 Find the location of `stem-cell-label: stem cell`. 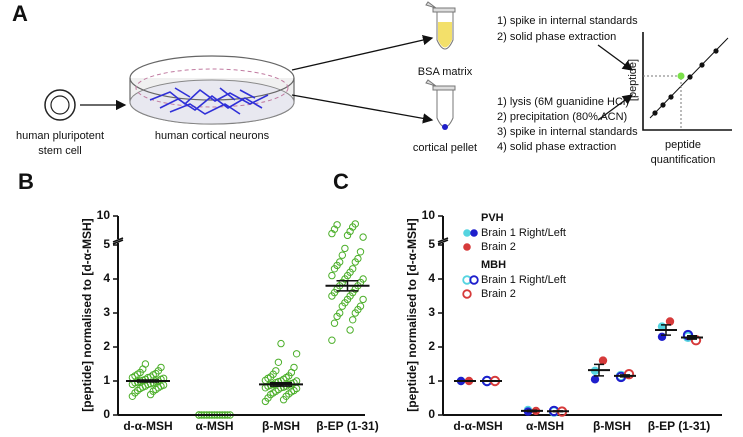

stem-cell-label: stem cell is located at coordinates (59, 151).